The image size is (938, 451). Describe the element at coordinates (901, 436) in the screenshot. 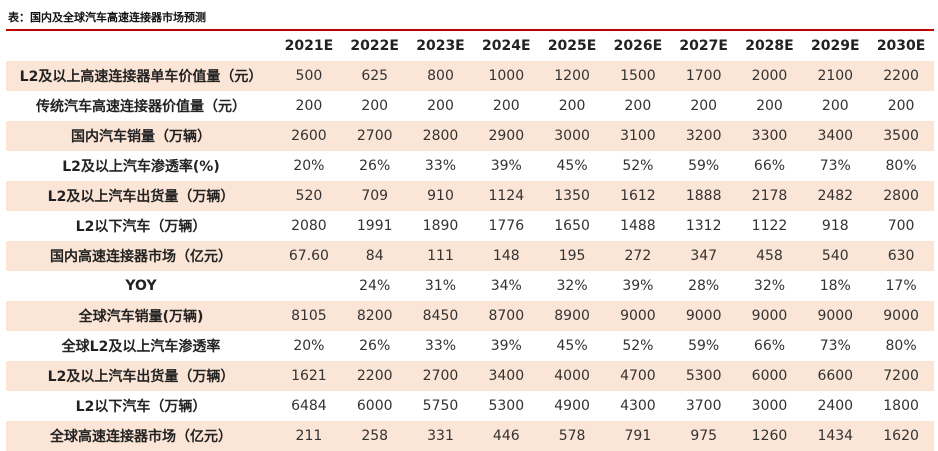

I see `value-cell: 1620` at that location.